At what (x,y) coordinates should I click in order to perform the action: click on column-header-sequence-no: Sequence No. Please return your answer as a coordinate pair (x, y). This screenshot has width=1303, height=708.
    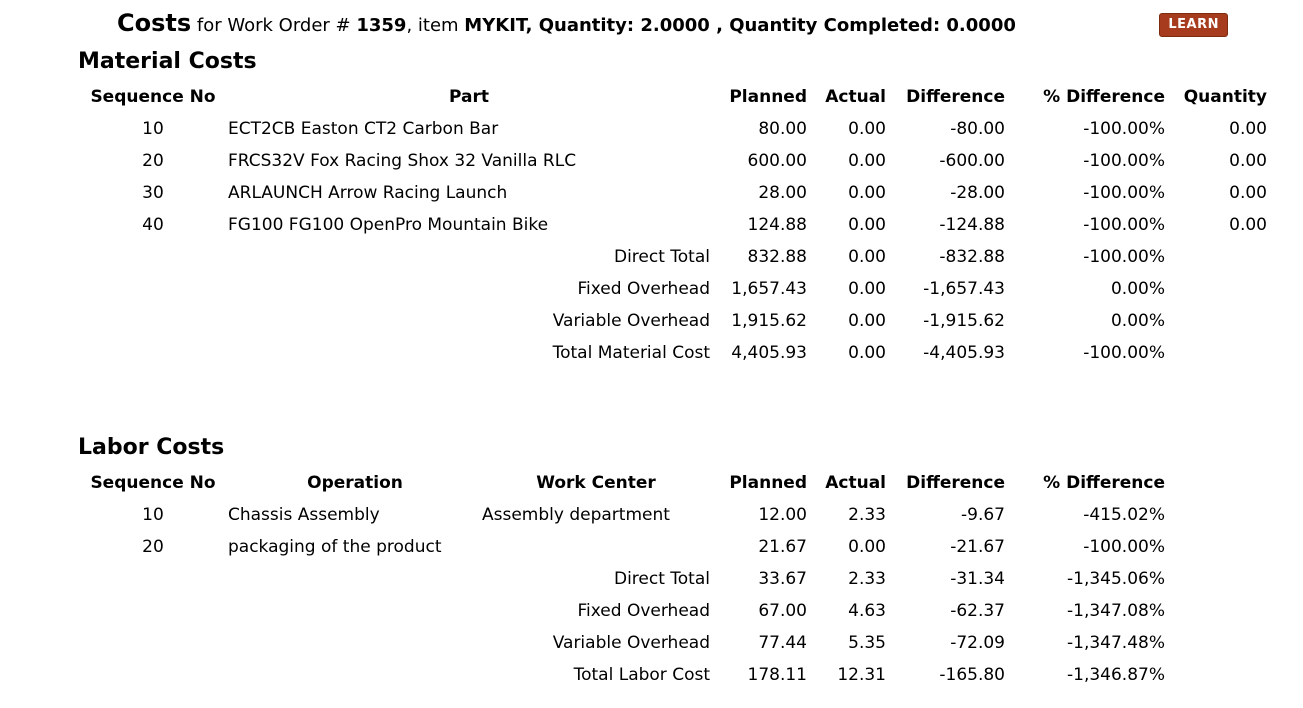
    Looking at the image, I should click on (153, 97).